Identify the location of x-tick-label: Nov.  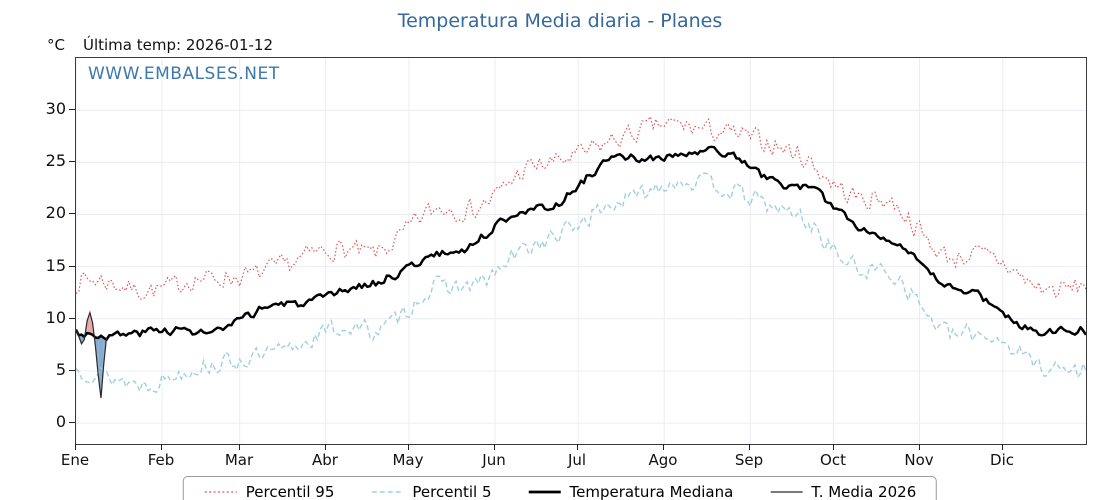
(919, 460).